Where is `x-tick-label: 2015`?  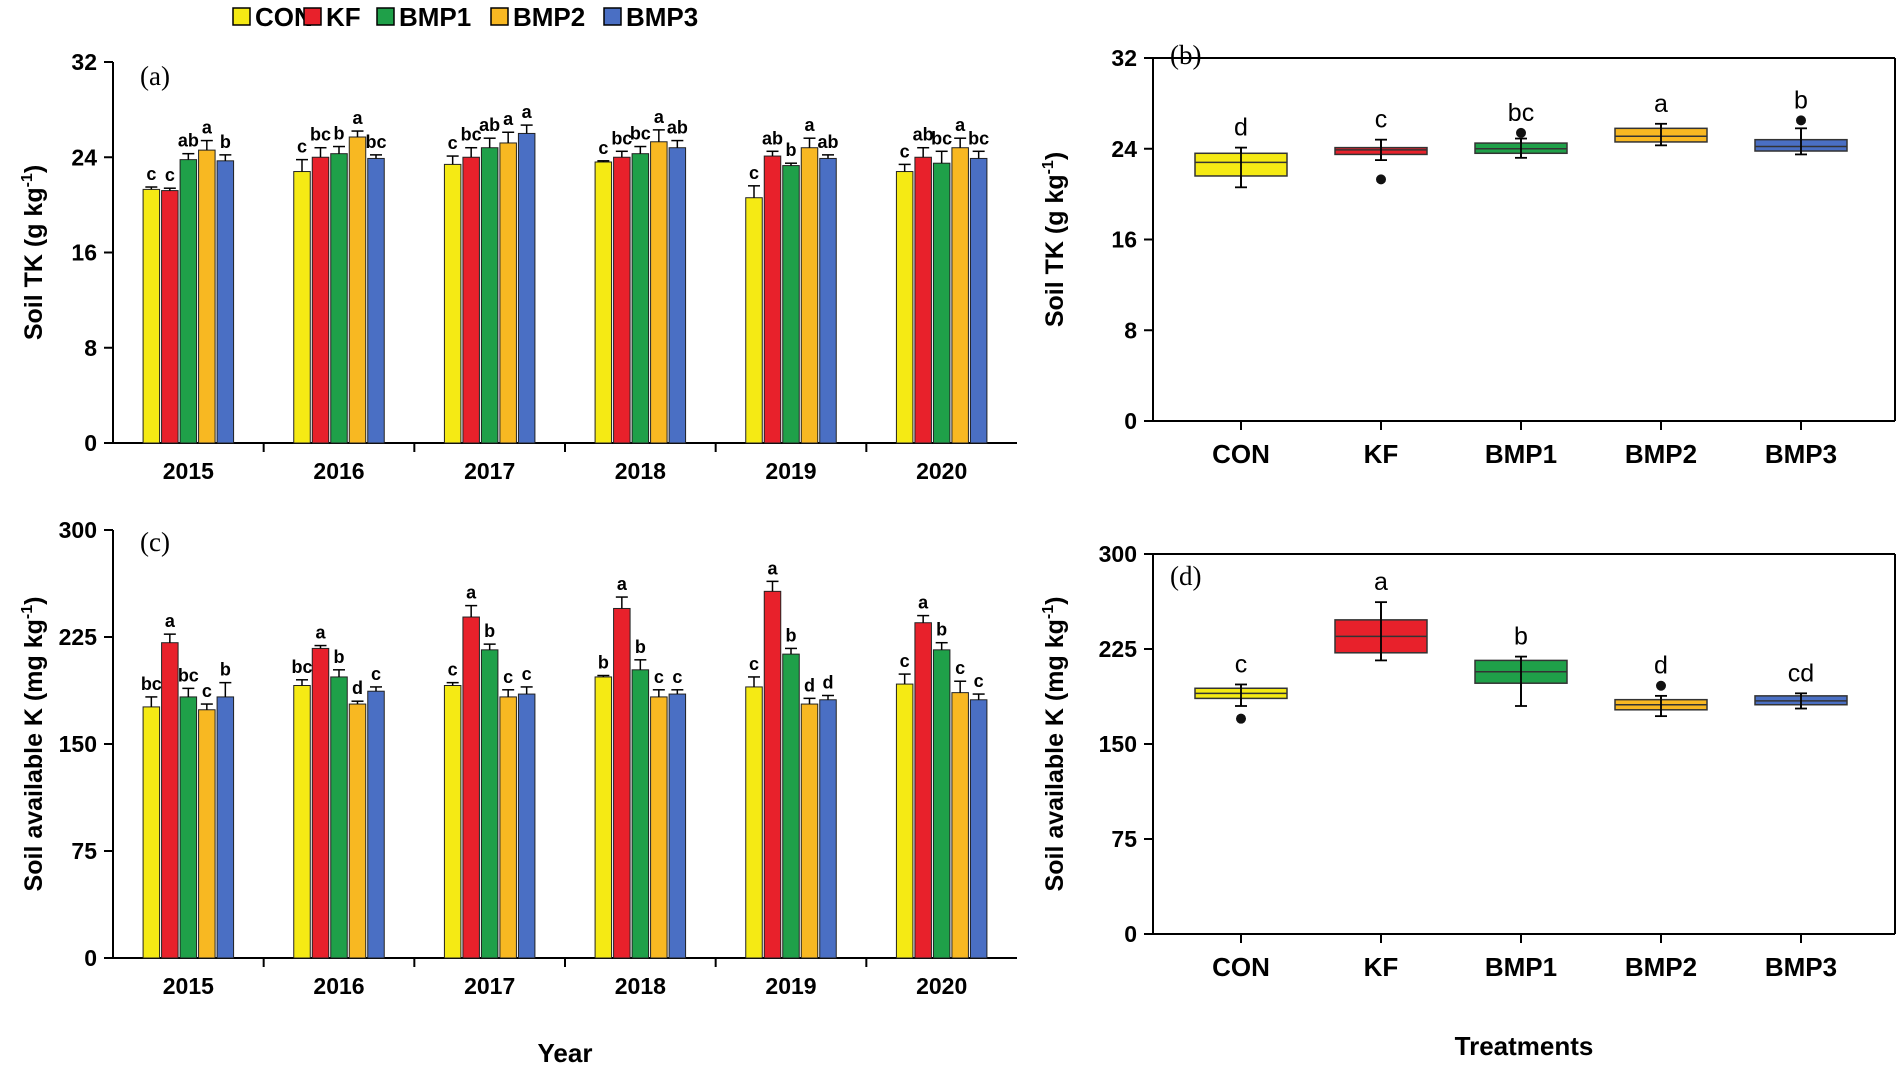 x-tick-label: 2015 is located at coordinates (188, 471).